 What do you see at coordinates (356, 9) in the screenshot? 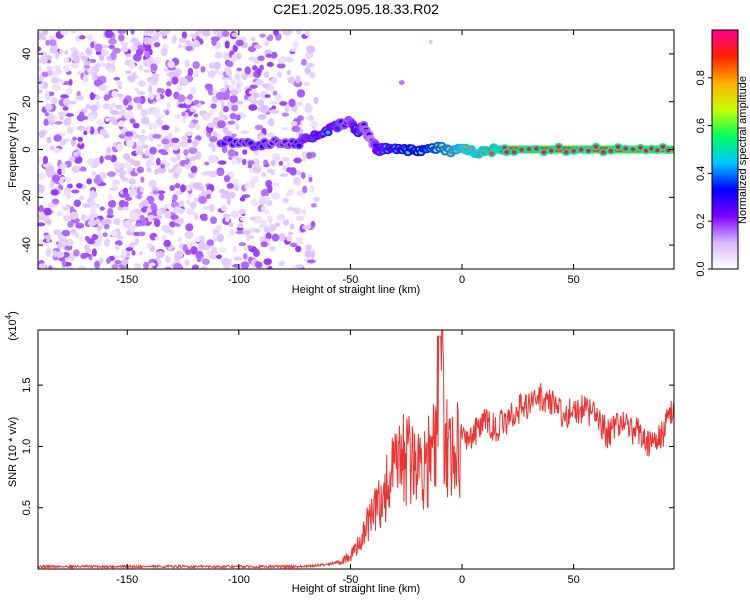
I see `figure-title: C2E1.2025.095.18.33.R02` at bounding box center [356, 9].